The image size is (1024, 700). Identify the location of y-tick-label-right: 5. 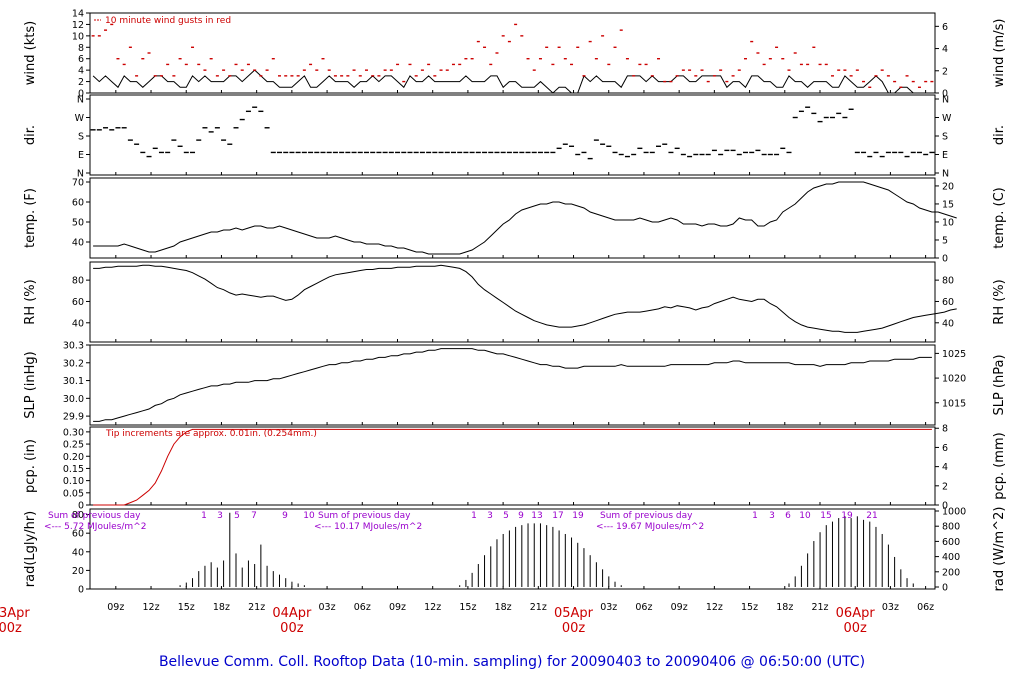
(945, 240).